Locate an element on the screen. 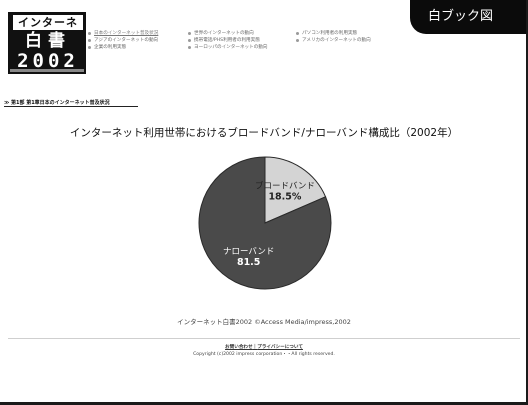  chart-title: インターネット利用世帯におけるブロードバンド/ナローバンド構成比（2002年） is located at coordinates (264, 133).